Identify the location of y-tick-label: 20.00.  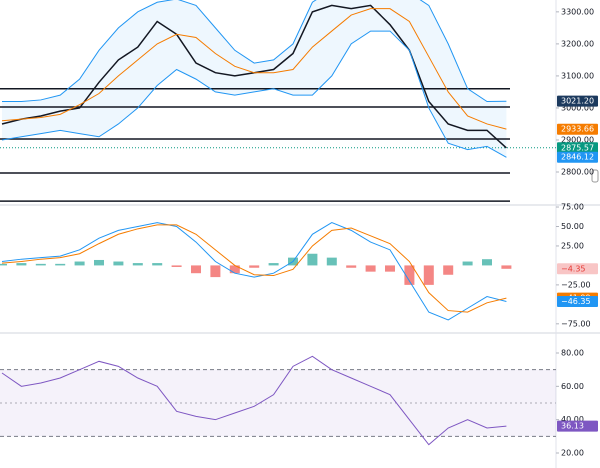
(572, 453).